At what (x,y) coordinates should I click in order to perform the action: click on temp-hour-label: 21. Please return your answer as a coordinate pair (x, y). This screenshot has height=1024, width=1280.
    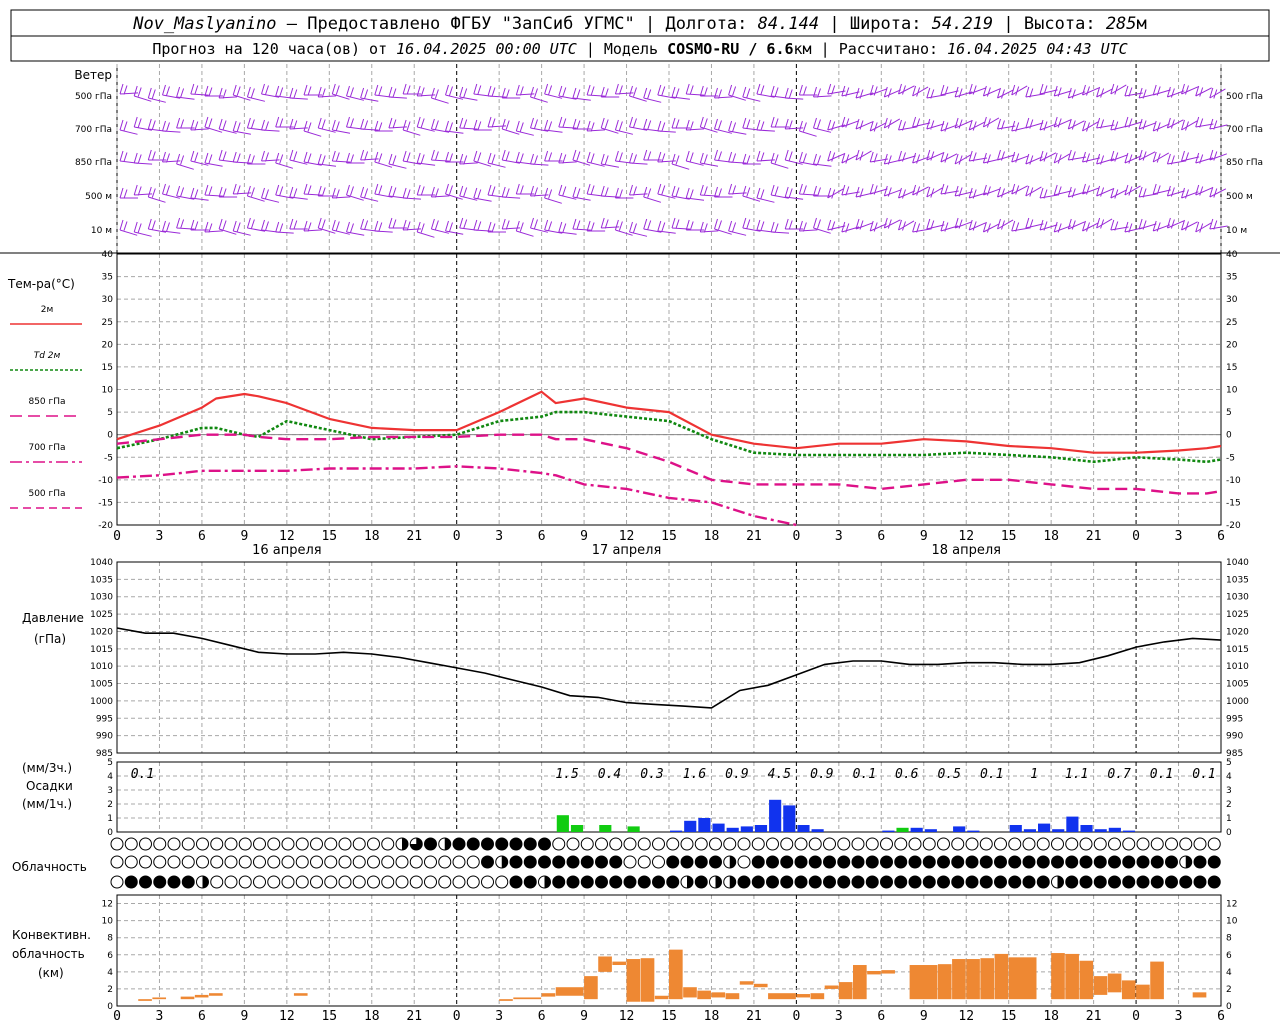
    Looking at the image, I should click on (414, 536).